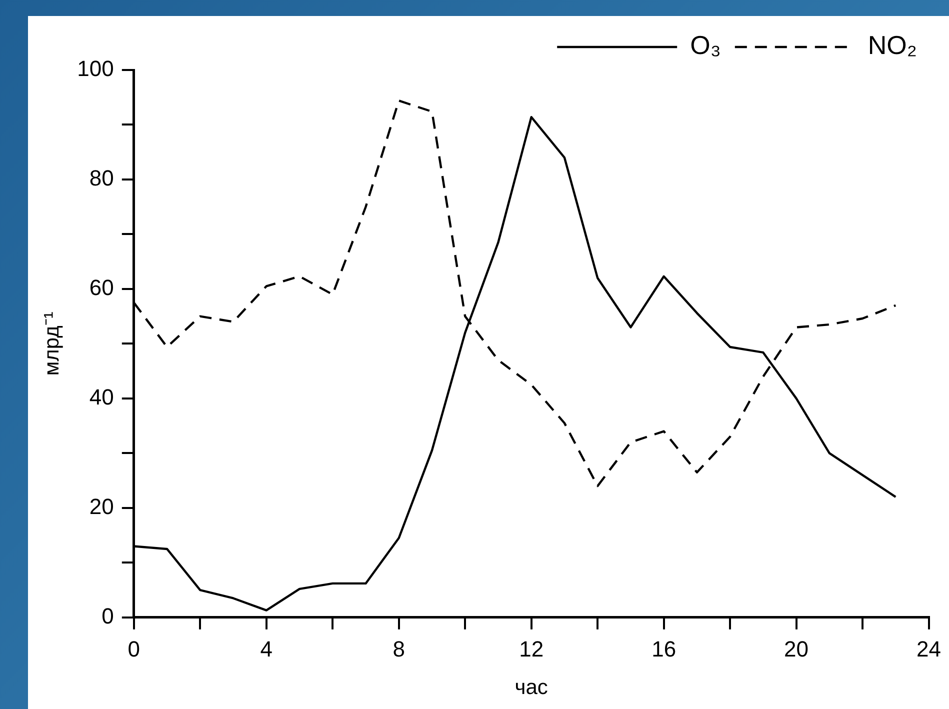 This screenshot has width=949, height=709. What do you see at coordinates (101, 397) in the screenshot?
I see `y-tick-label: 40` at bounding box center [101, 397].